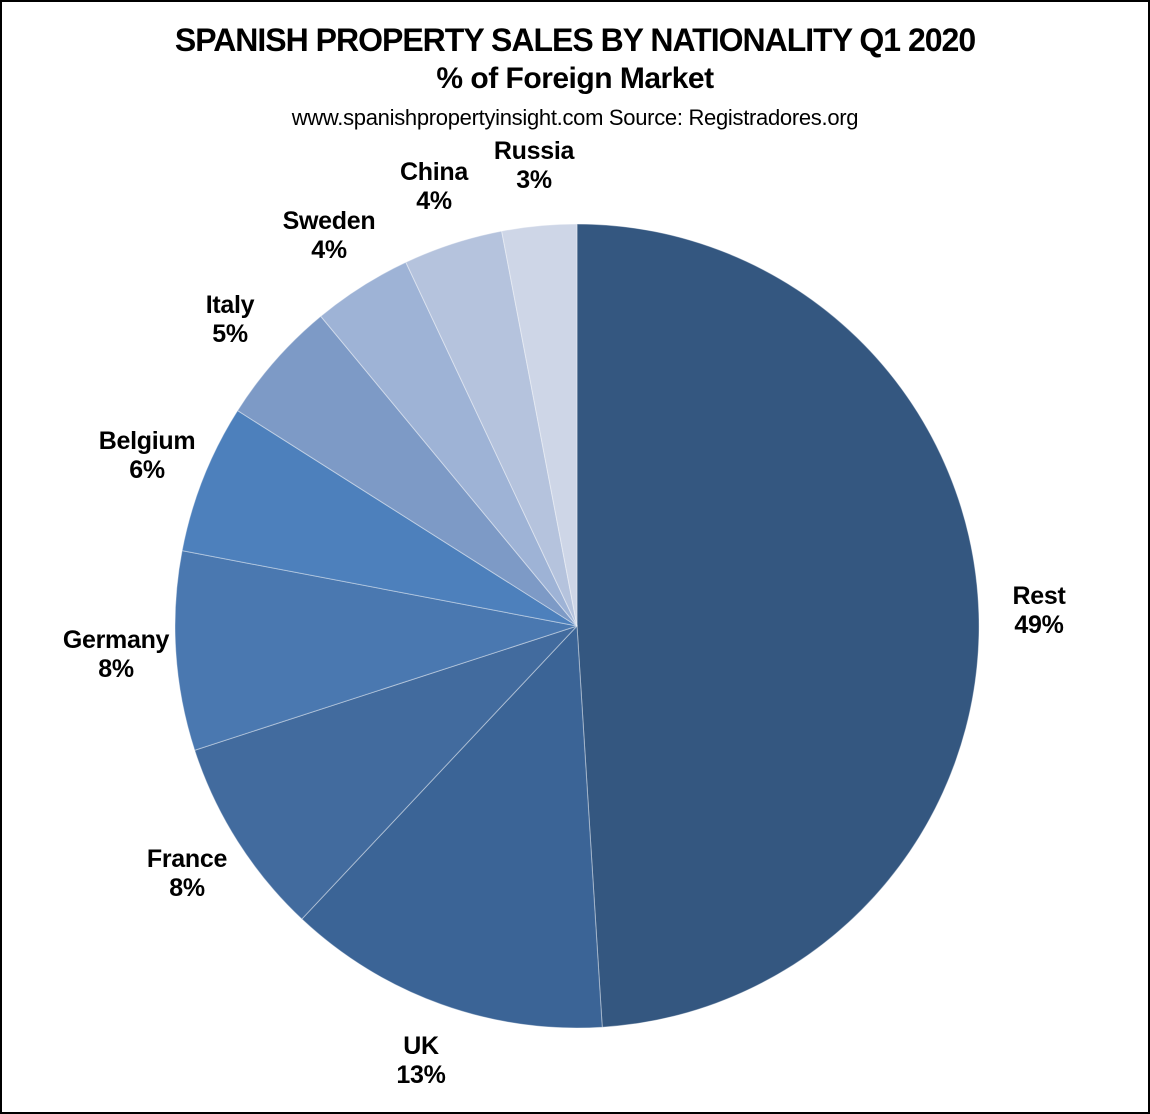  Describe the element at coordinates (376, 650) in the screenshot. I see `pie-slice-germany` at that location.